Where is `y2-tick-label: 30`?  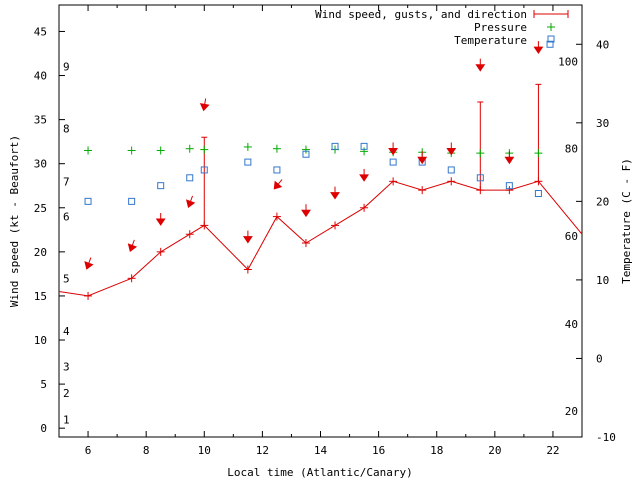
y2-tick-label: 30 is located at coordinates (602, 123).